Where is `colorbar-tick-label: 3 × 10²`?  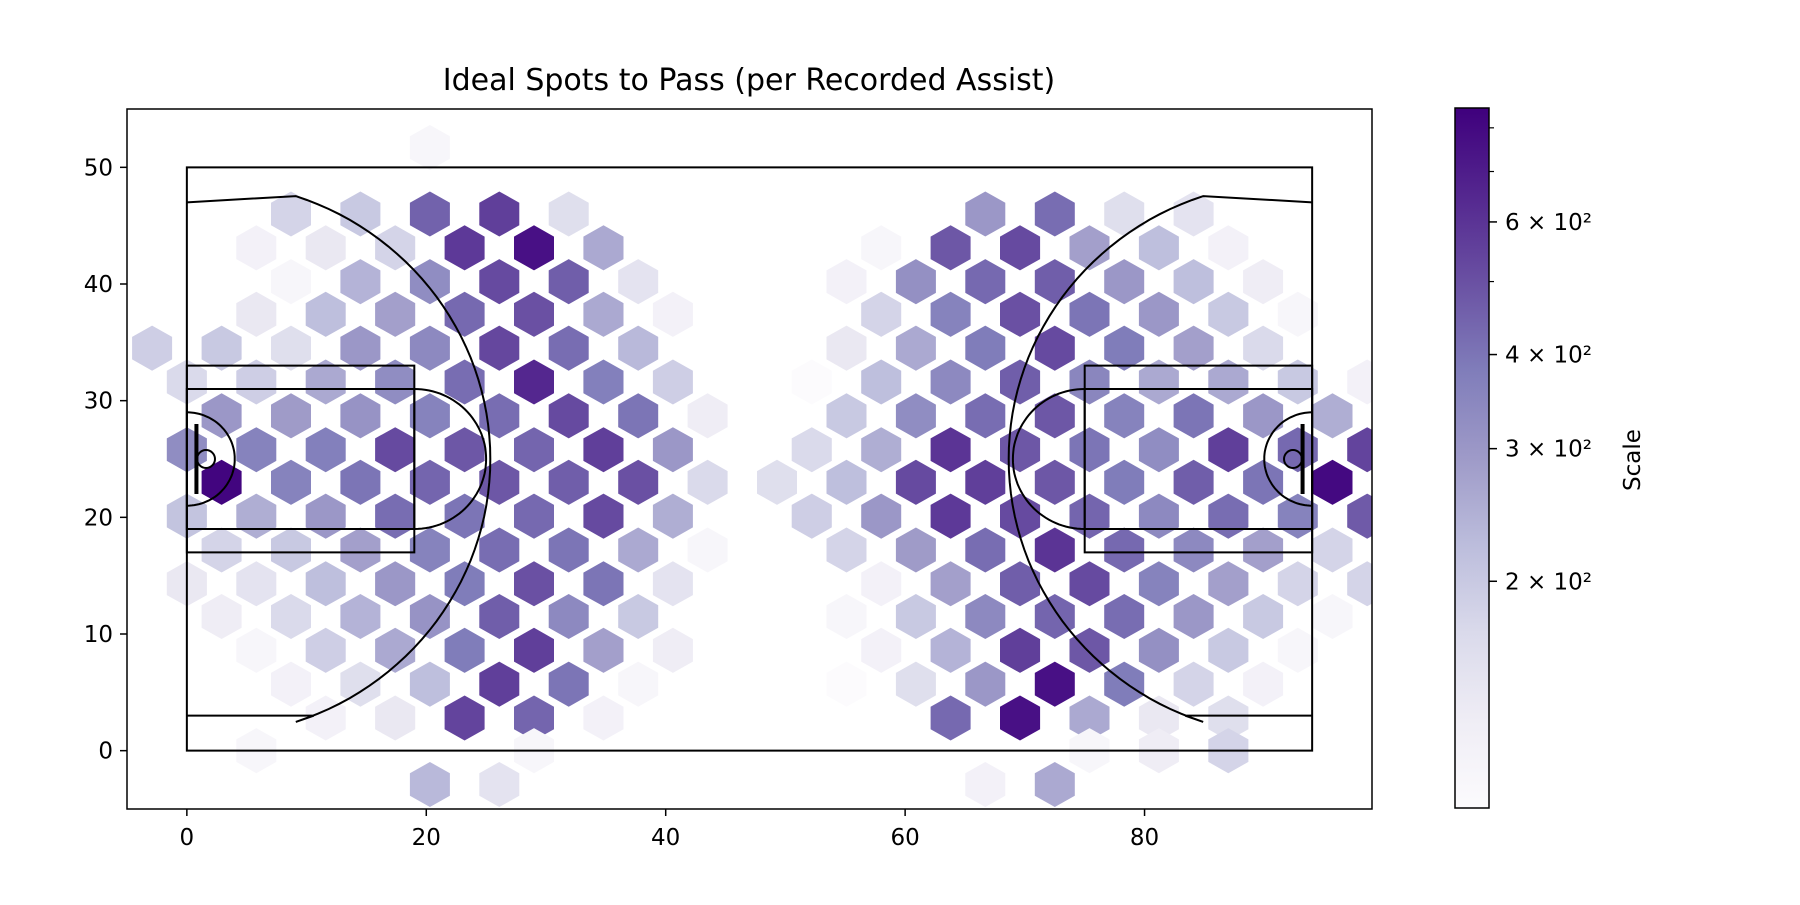 colorbar-tick-label: 3 × 10² is located at coordinates (1548, 450).